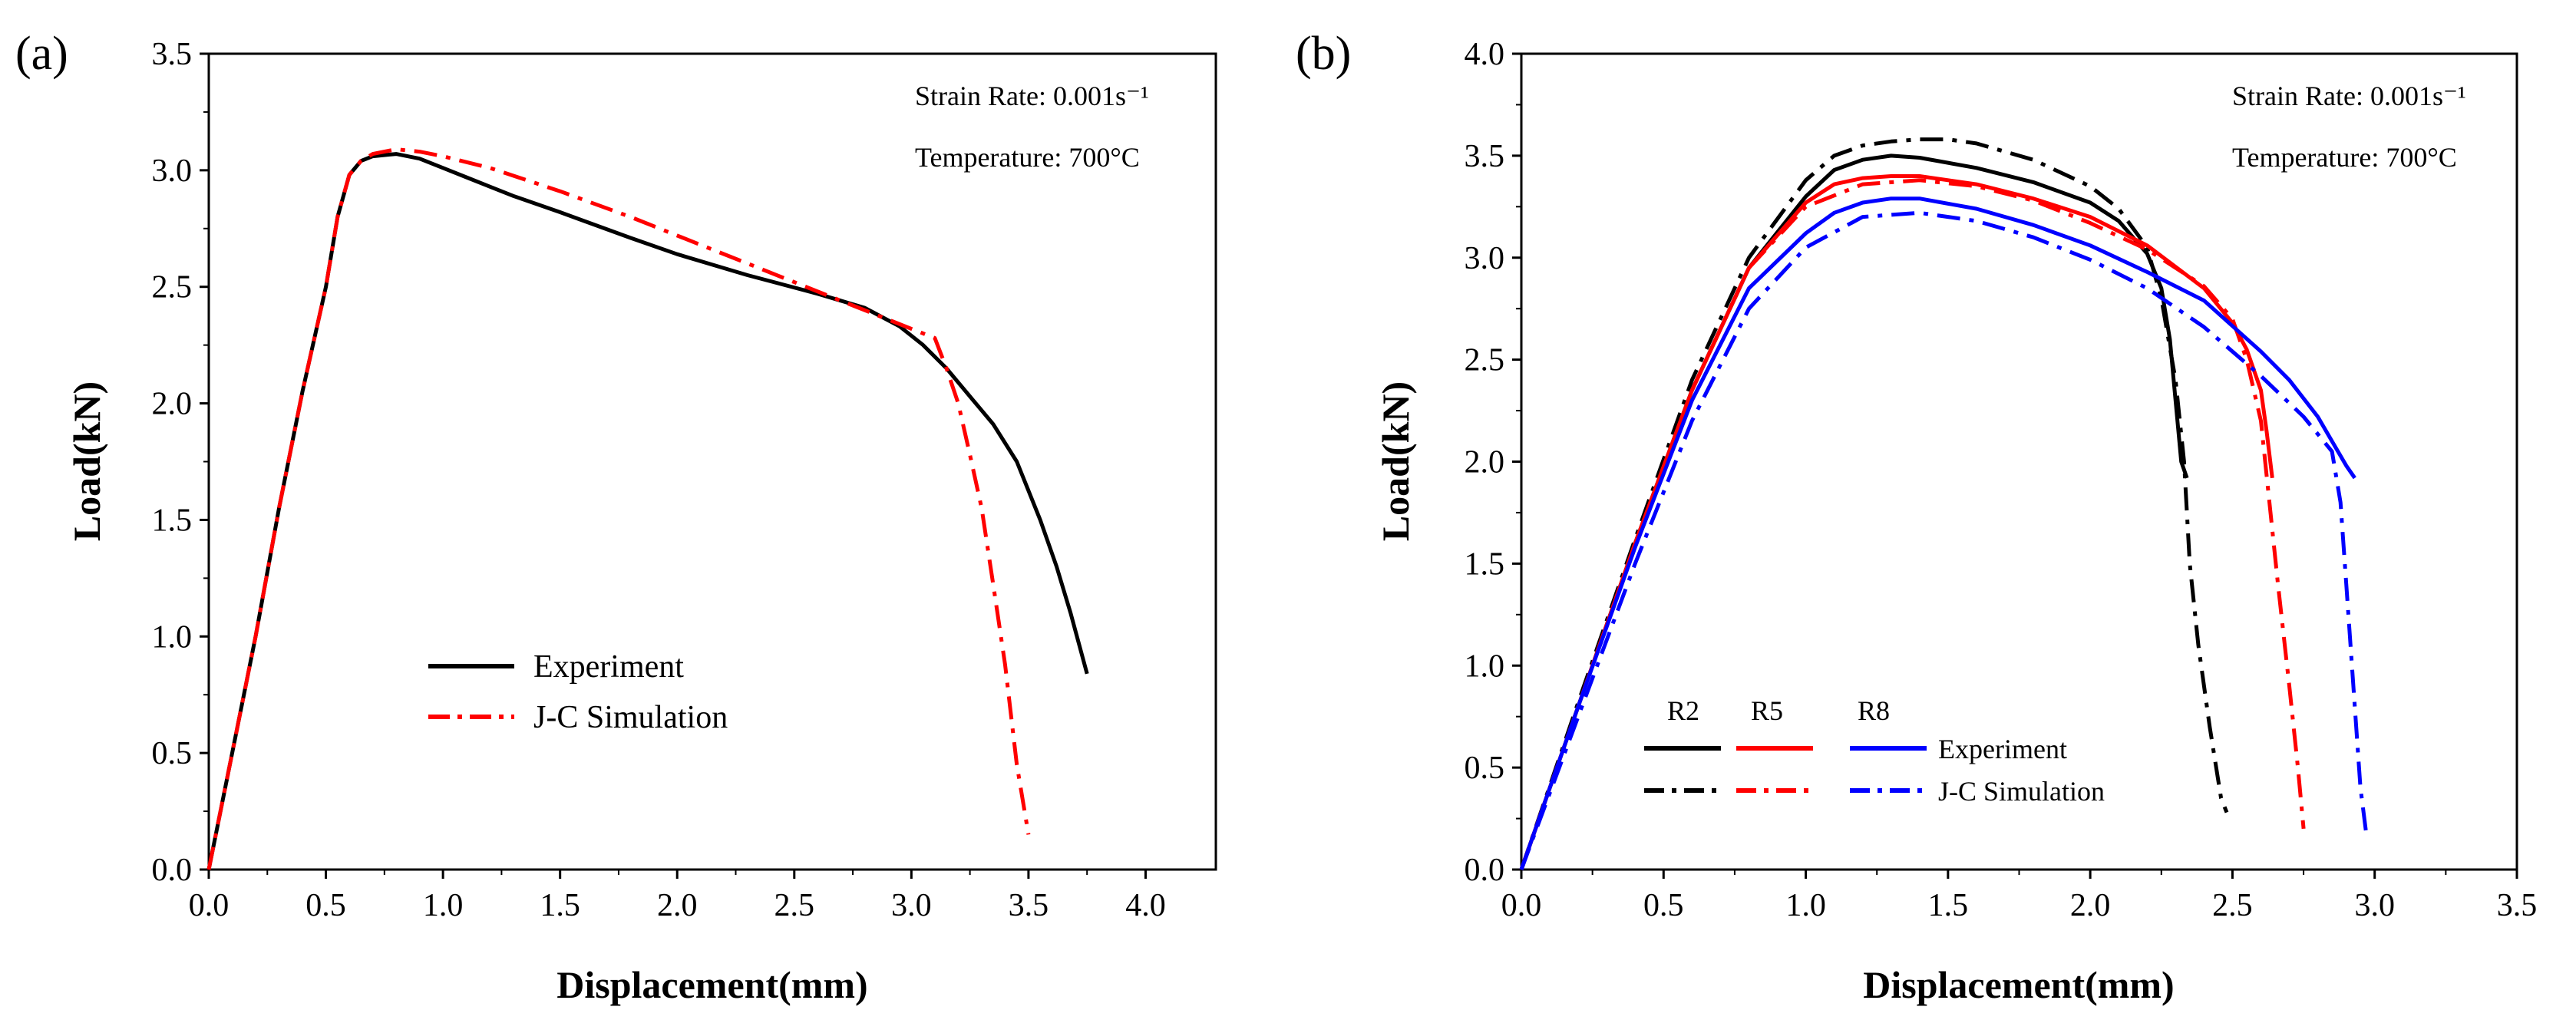 This screenshot has height=1010, width=2576. Describe the element at coordinates (172, 171) in the screenshot. I see `panel-a-y-tick-label: 3.0` at that location.